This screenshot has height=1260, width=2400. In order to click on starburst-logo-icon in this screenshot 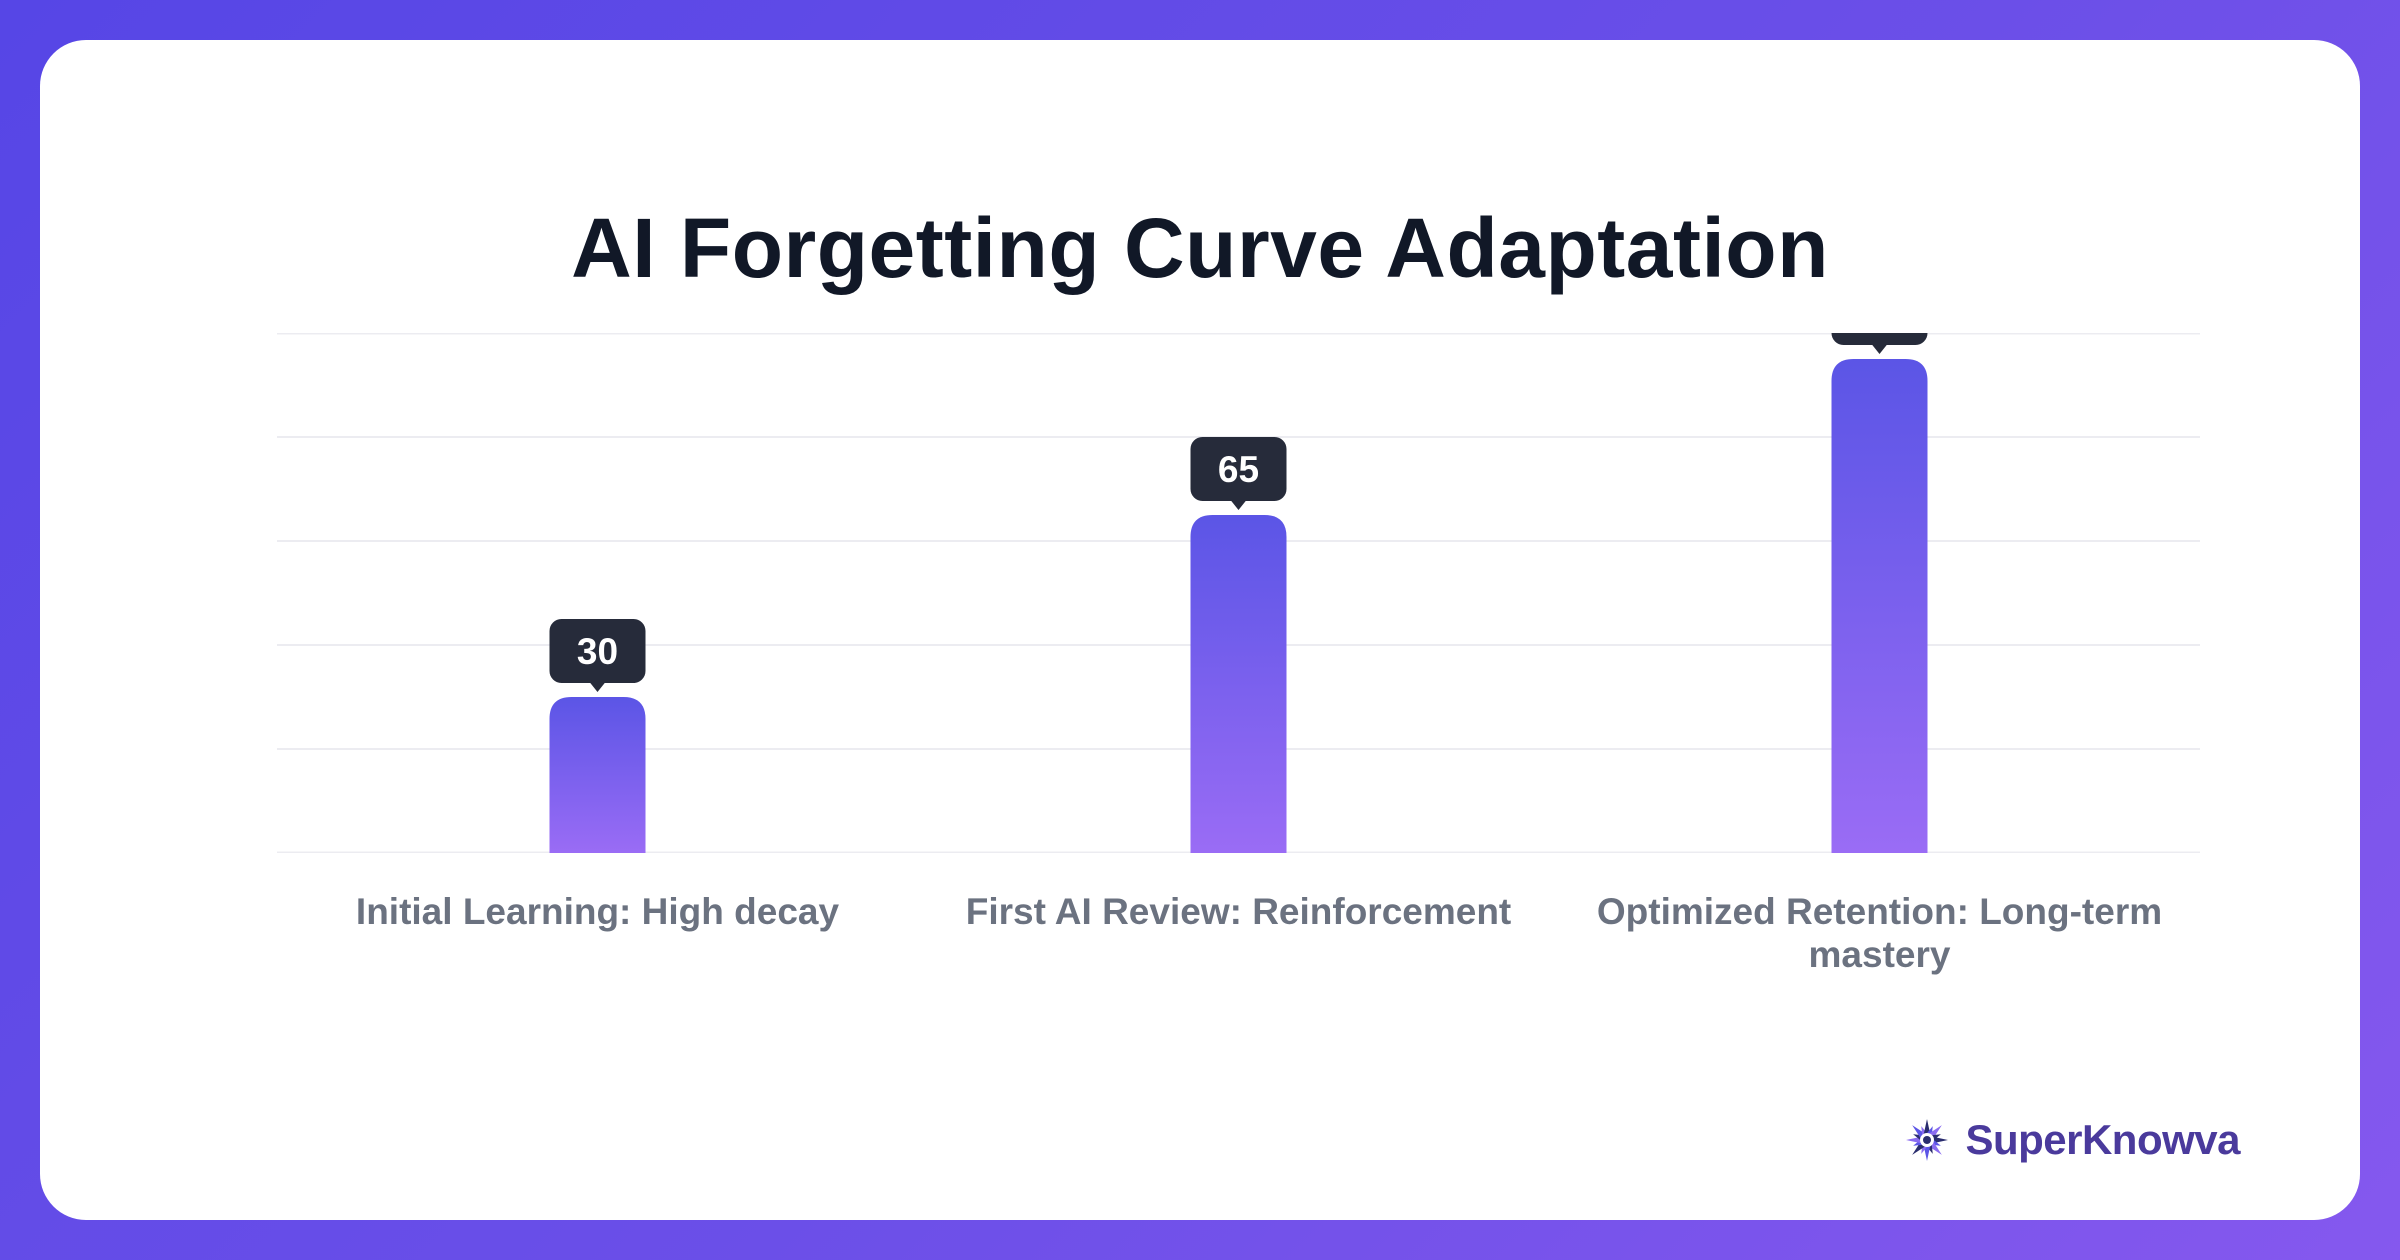, I will do `click(1927, 1140)`.